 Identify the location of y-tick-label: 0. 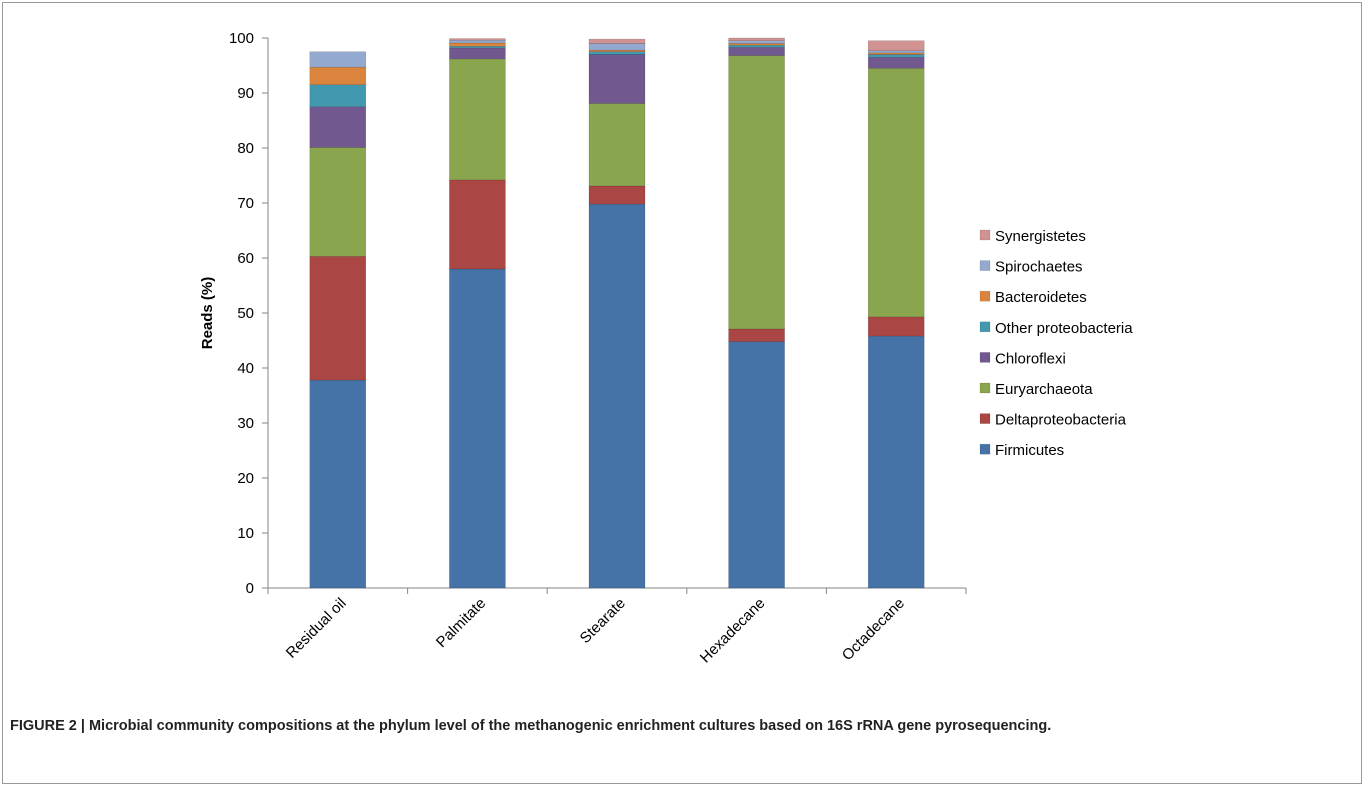
(250, 588).